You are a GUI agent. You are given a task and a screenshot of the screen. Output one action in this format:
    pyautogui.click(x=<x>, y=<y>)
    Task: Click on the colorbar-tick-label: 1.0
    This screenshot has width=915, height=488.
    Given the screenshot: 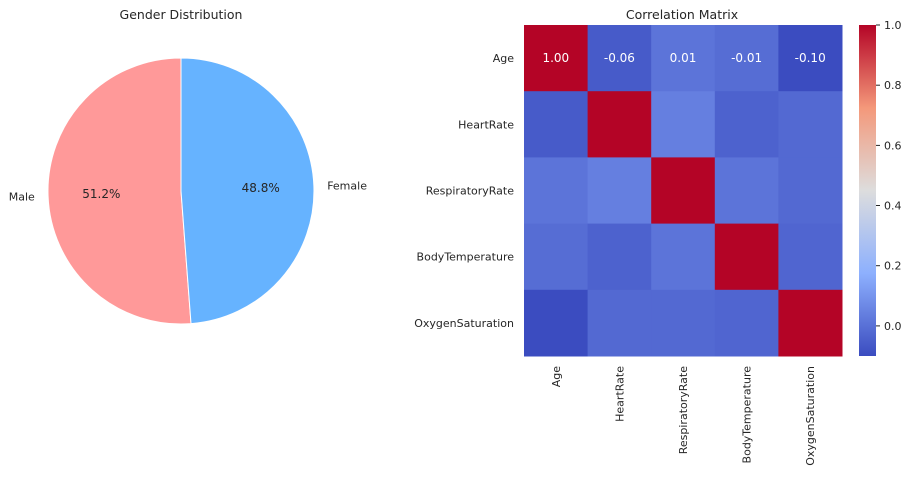 What is the action you would take?
    pyautogui.click(x=893, y=25)
    